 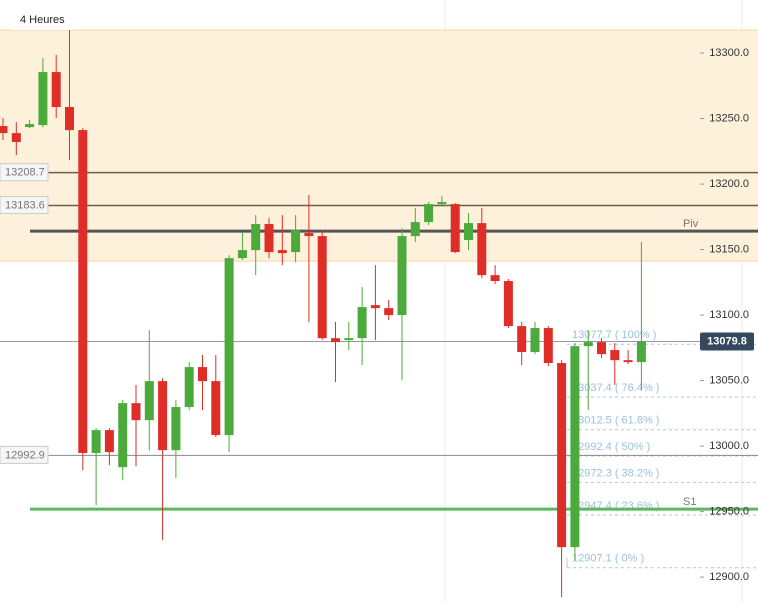 What do you see at coordinates (729, 249) in the screenshot?
I see `y-tick-label: 13150.0` at bounding box center [729, 249].